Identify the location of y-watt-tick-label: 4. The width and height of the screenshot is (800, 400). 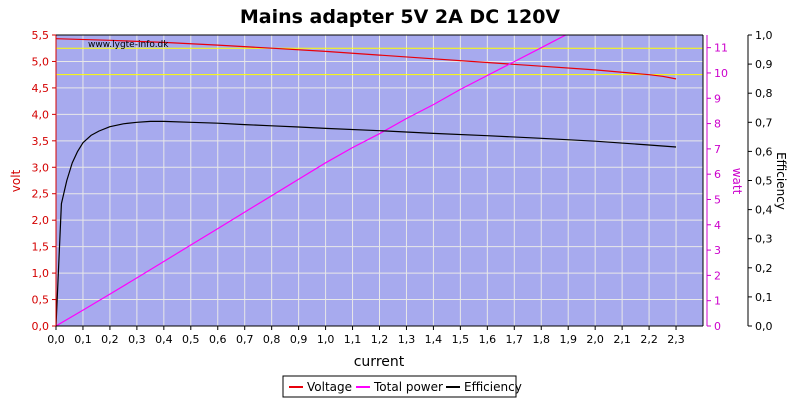
(717, 225).